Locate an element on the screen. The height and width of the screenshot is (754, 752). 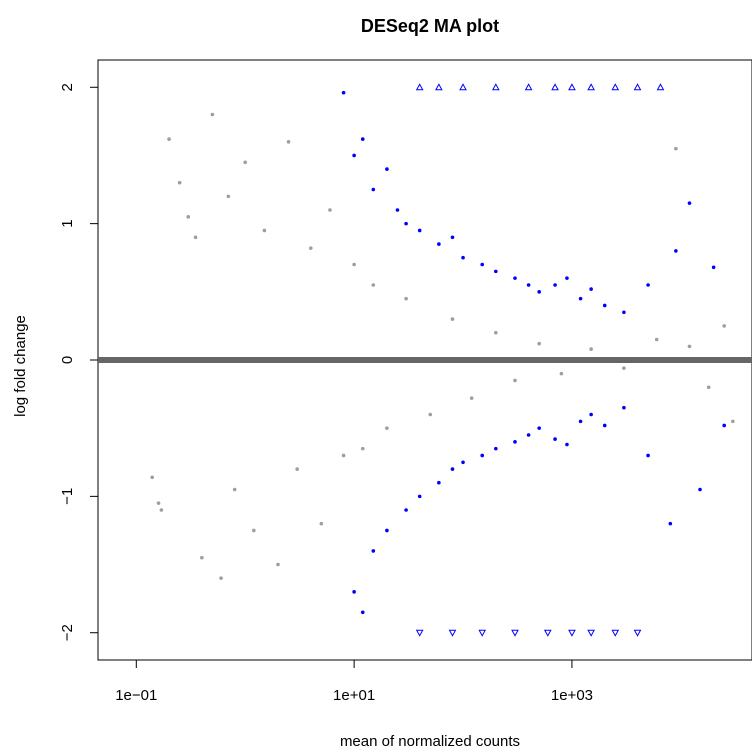
y-tick-label: 2 is located at coordinates (67, 87).